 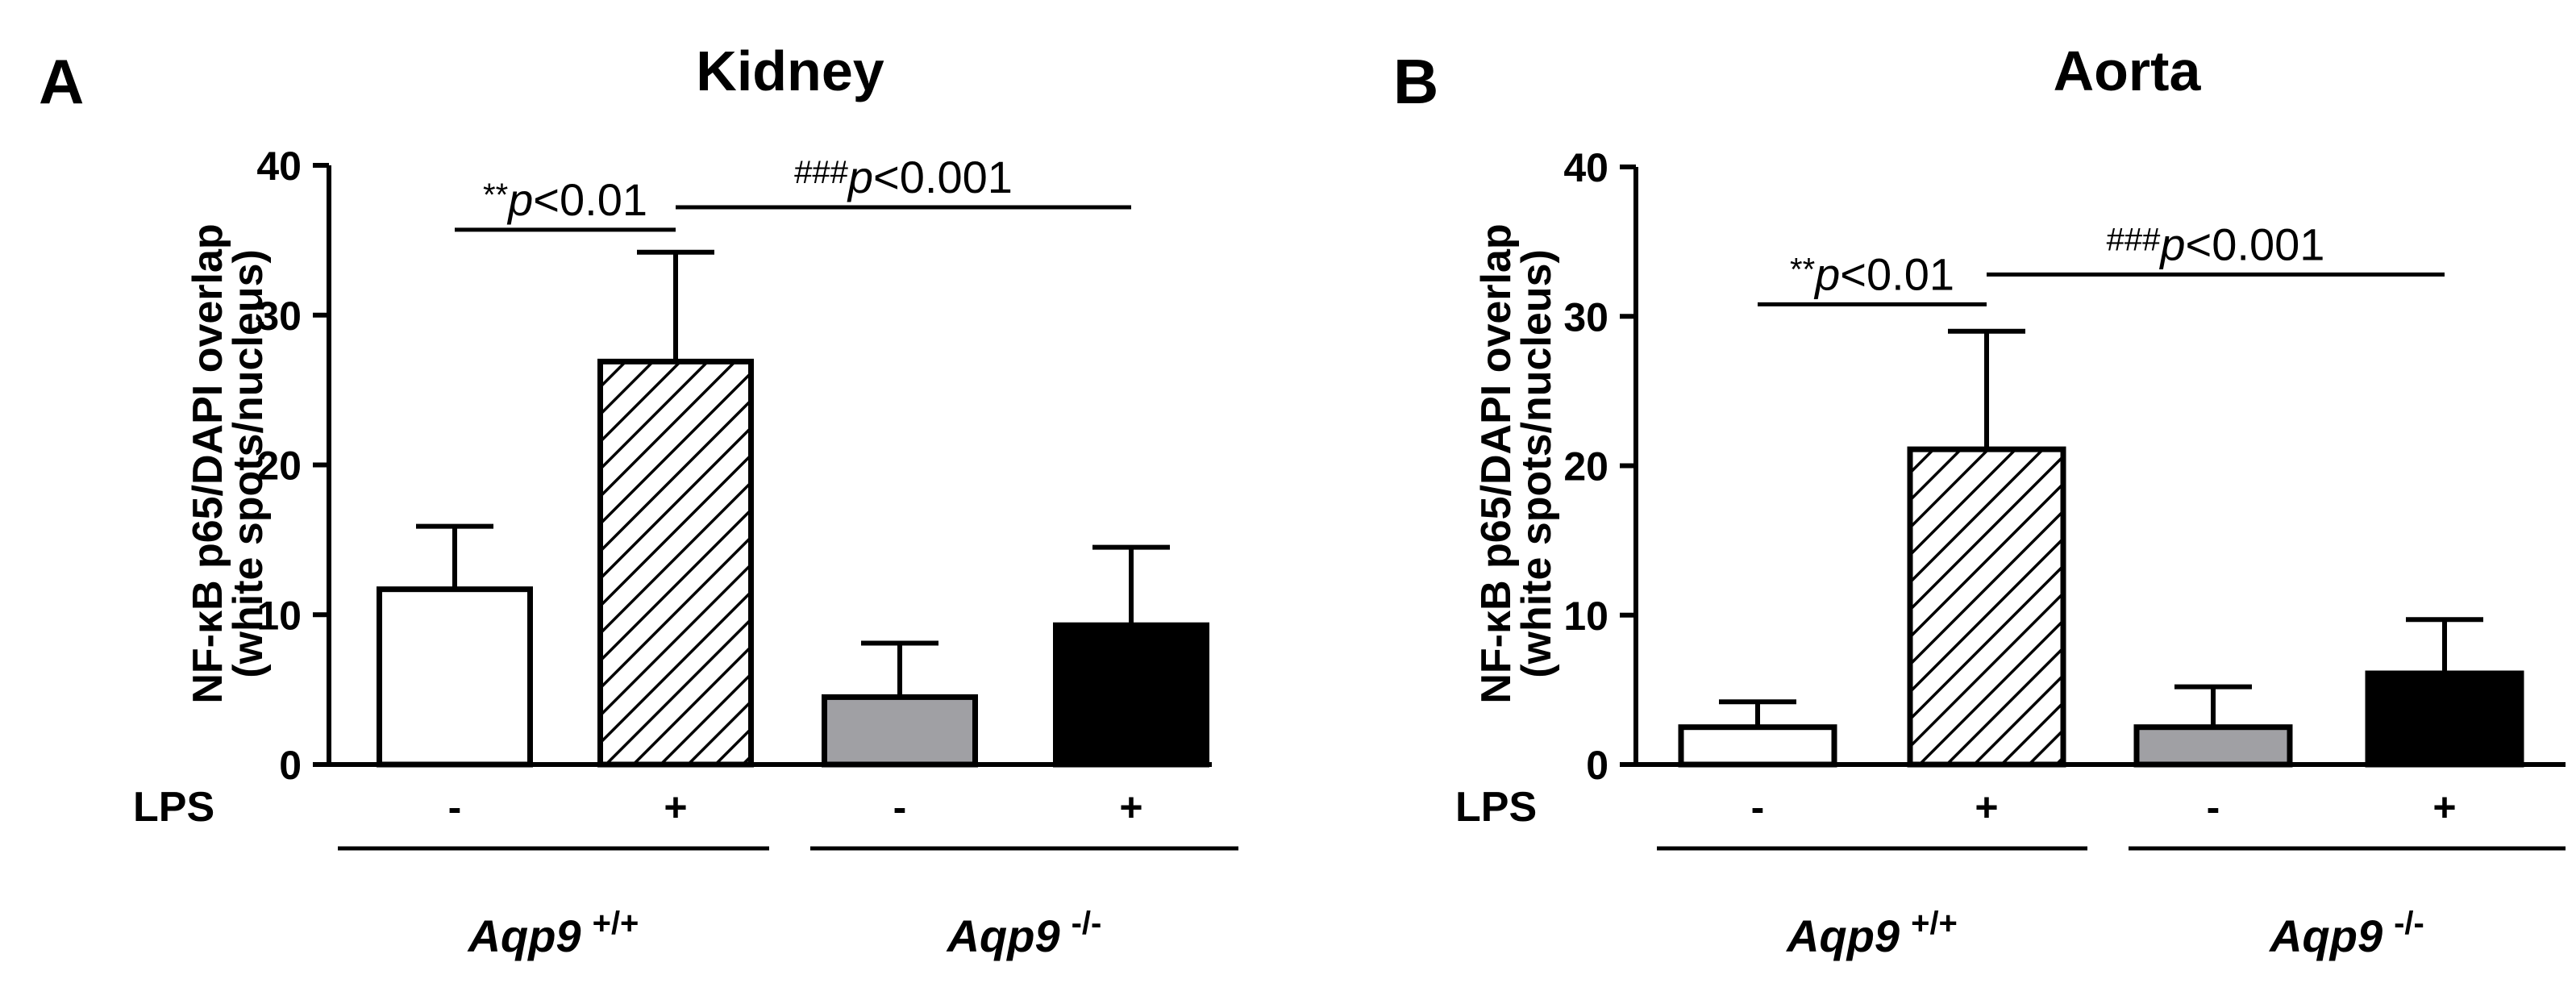 I want to click on panel-label: B, so click(x=1416, y=81).